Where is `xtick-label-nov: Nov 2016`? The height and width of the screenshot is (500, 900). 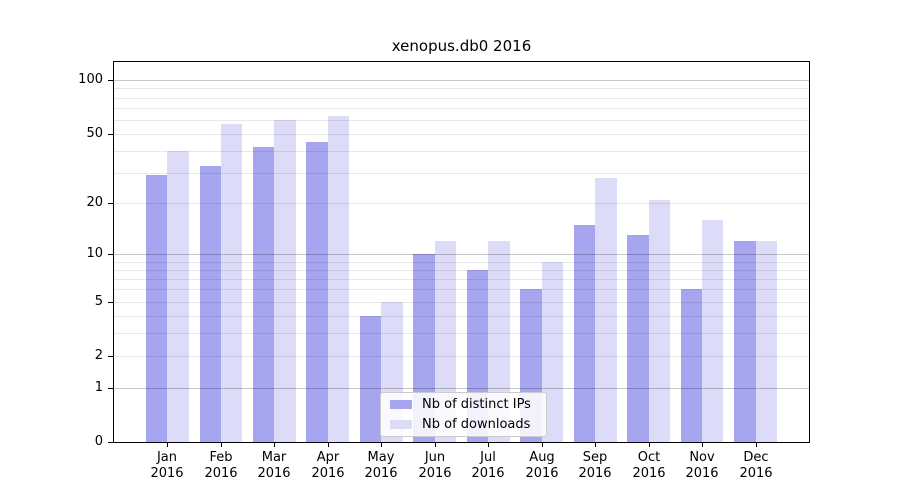
xtick-label-nov: Nov 2016 is located at coordinates (702, 465).